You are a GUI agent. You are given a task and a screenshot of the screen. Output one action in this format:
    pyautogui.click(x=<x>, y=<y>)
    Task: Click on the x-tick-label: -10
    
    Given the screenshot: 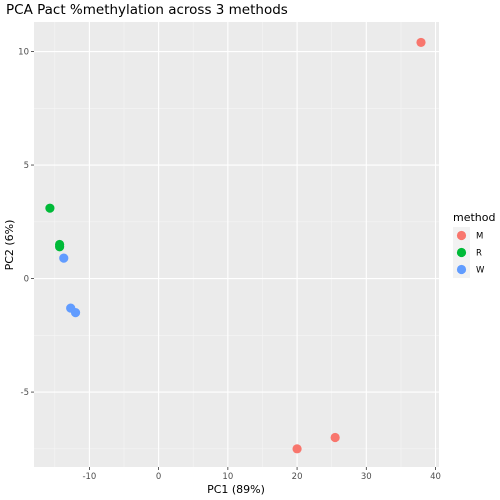 What is the action you would take?
    pyautogui.click(x=89, y=477)
    